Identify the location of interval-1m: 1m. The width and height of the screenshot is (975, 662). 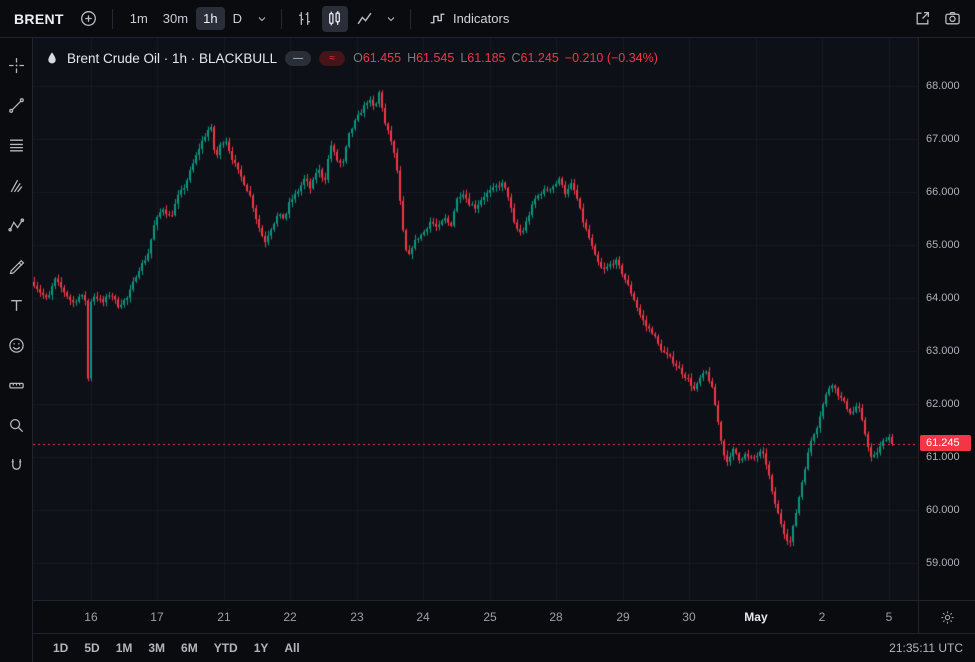
(139, 18).